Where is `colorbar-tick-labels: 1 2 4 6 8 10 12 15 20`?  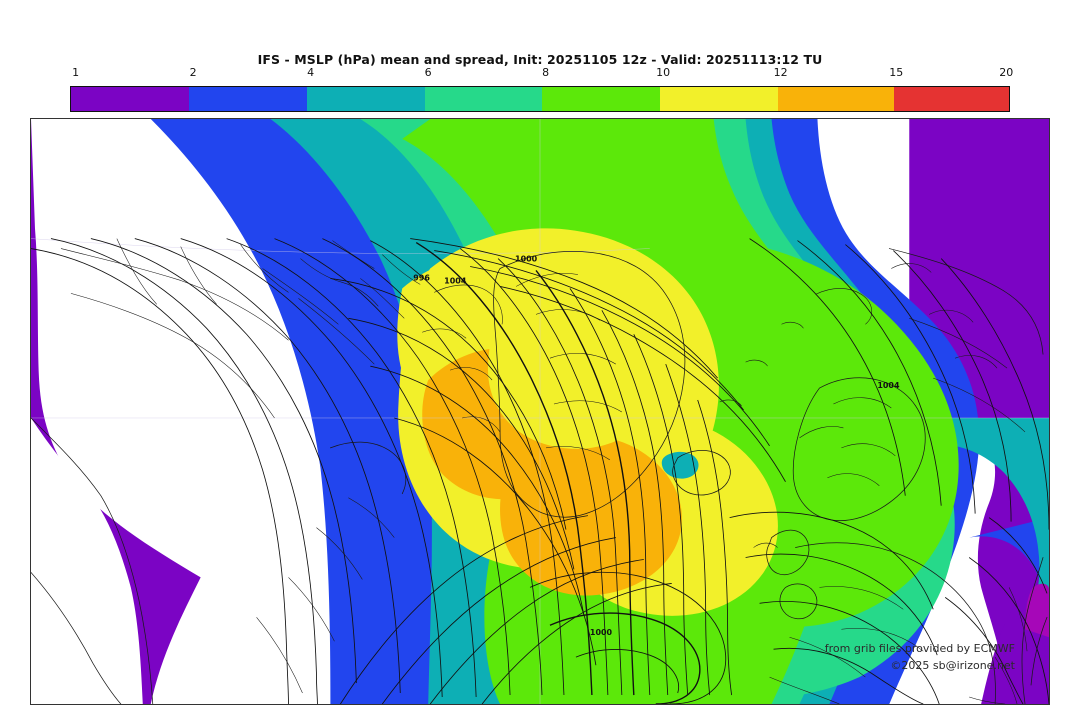
colorbar-tick-labels: 1 2 4 6 8 10 12 15 20 is located at coordinates (542, 74).